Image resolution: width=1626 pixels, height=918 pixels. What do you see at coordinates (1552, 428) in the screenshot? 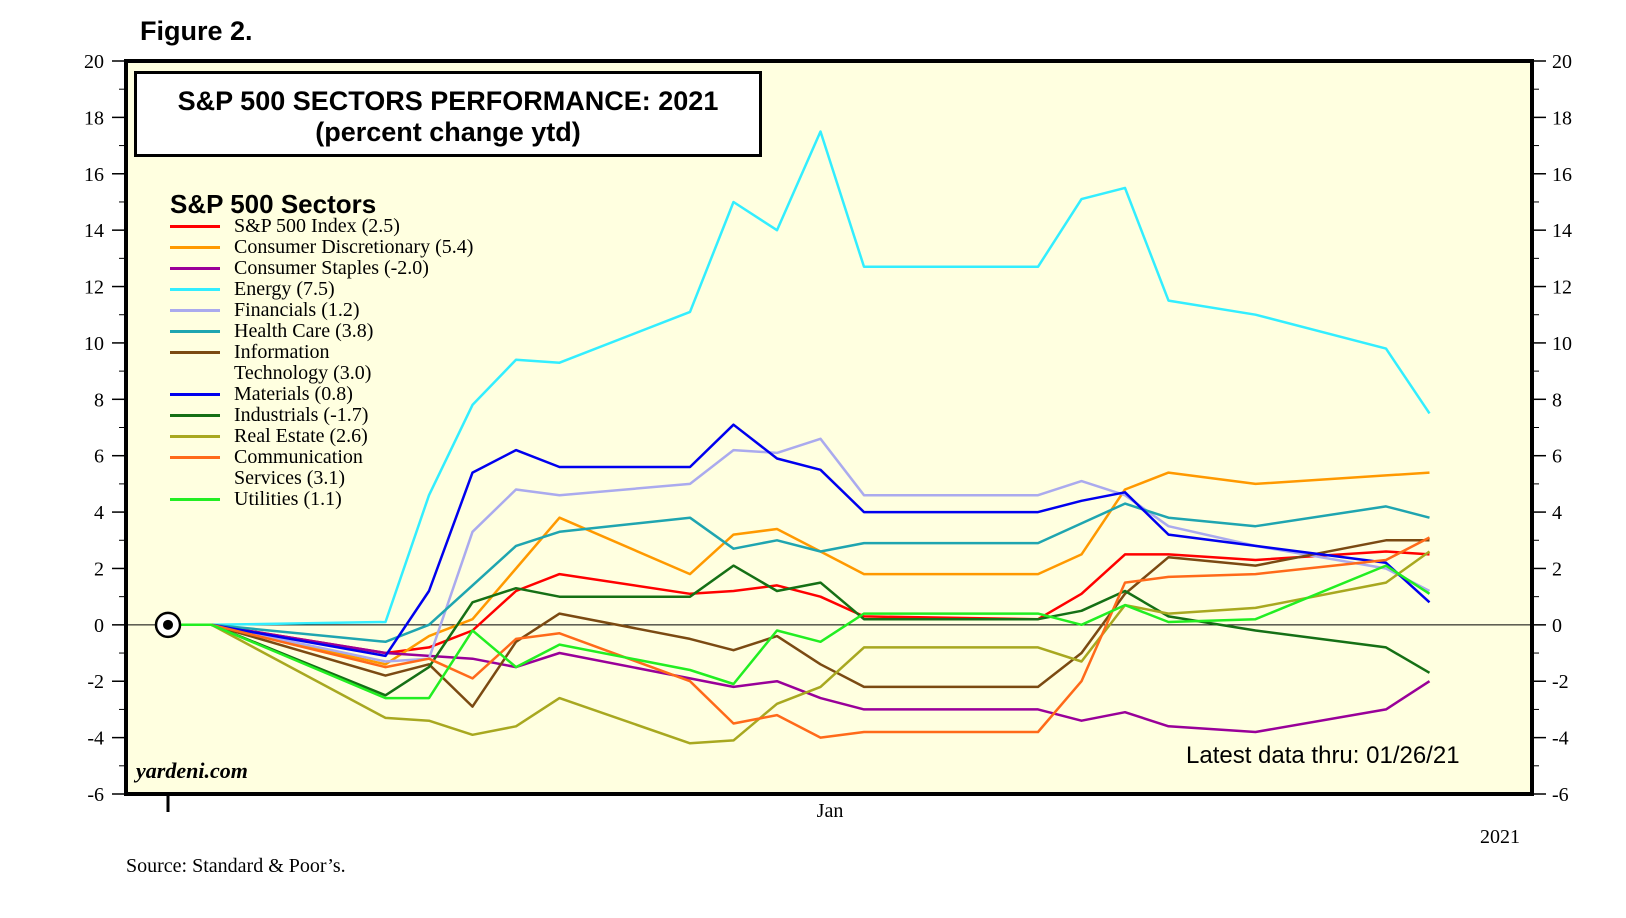
I see `y-ticks-right: -6 -4 -2 0 2 4 6 8 10 12 14 16 18 20` at bounding box center [1552, 428].